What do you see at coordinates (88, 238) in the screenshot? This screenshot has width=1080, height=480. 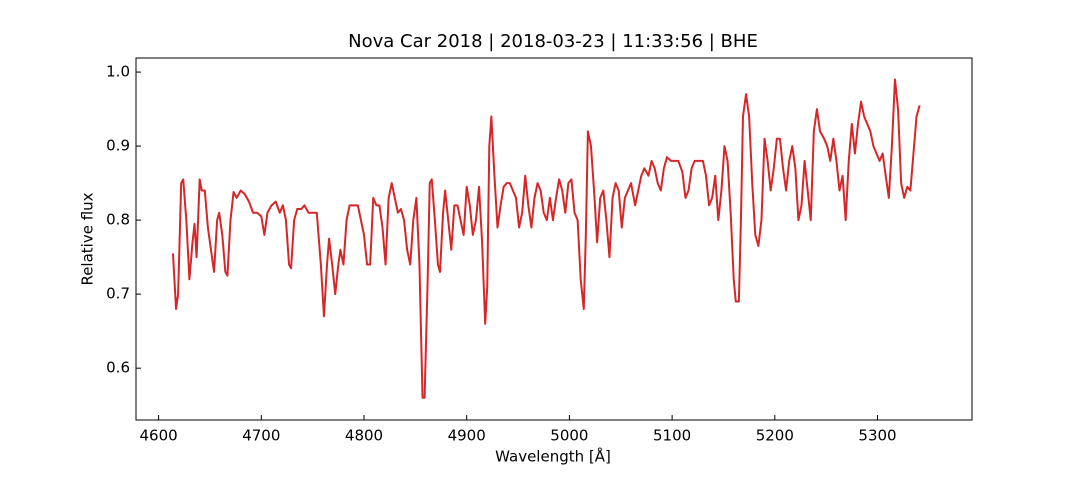 I see `y-axis-label: Relative flux` at bounding box center [88, 238].